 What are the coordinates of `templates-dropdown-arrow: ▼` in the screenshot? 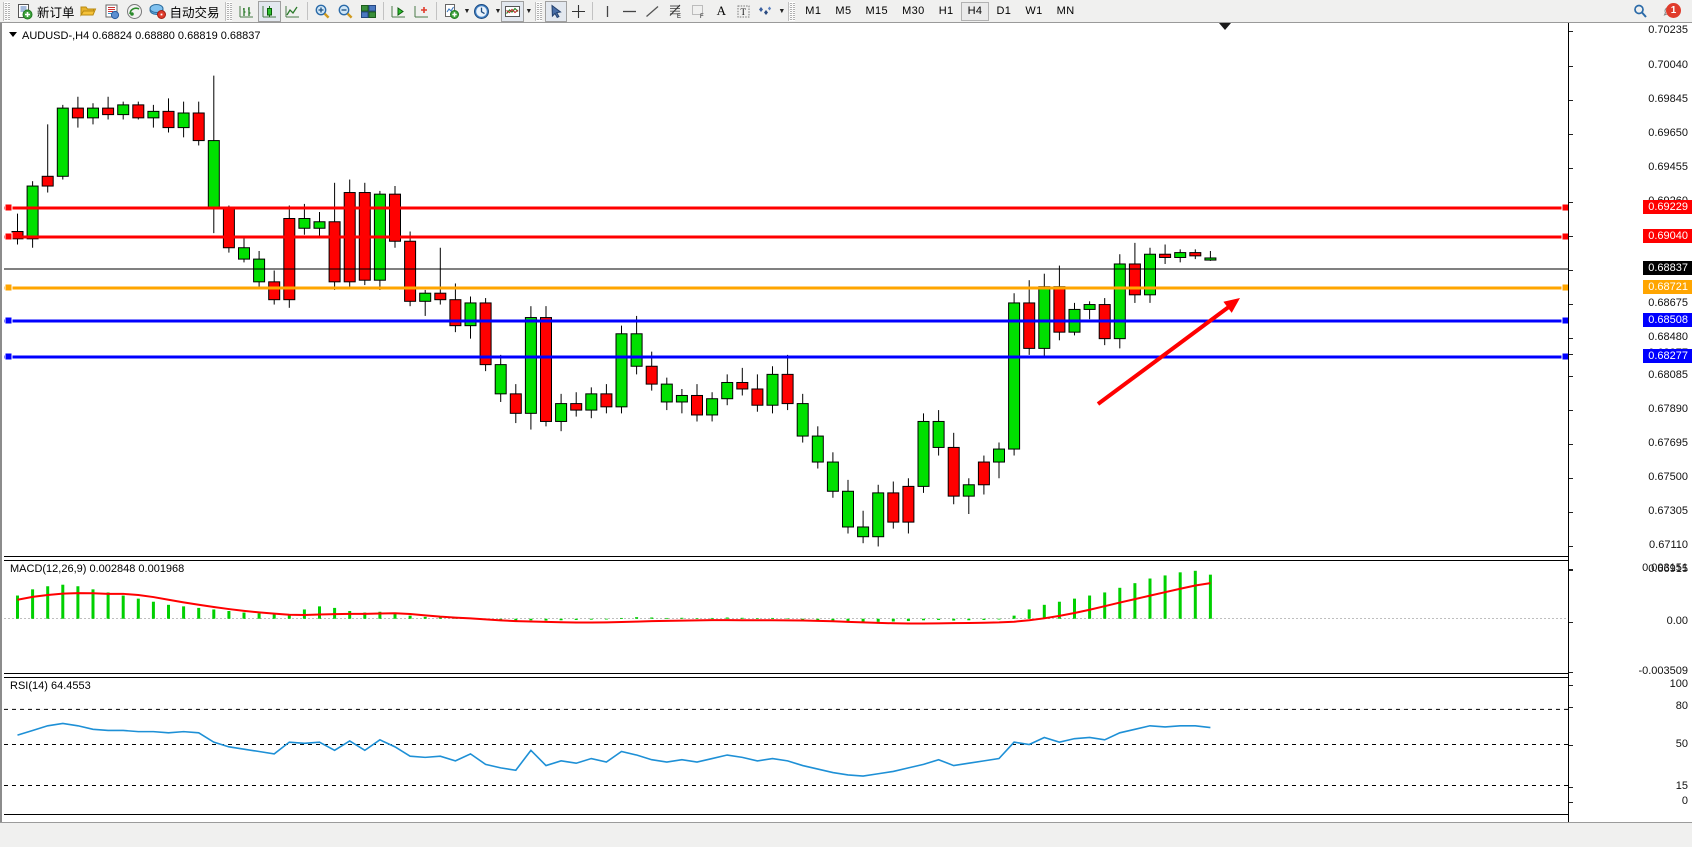 It's located at (529, 11).